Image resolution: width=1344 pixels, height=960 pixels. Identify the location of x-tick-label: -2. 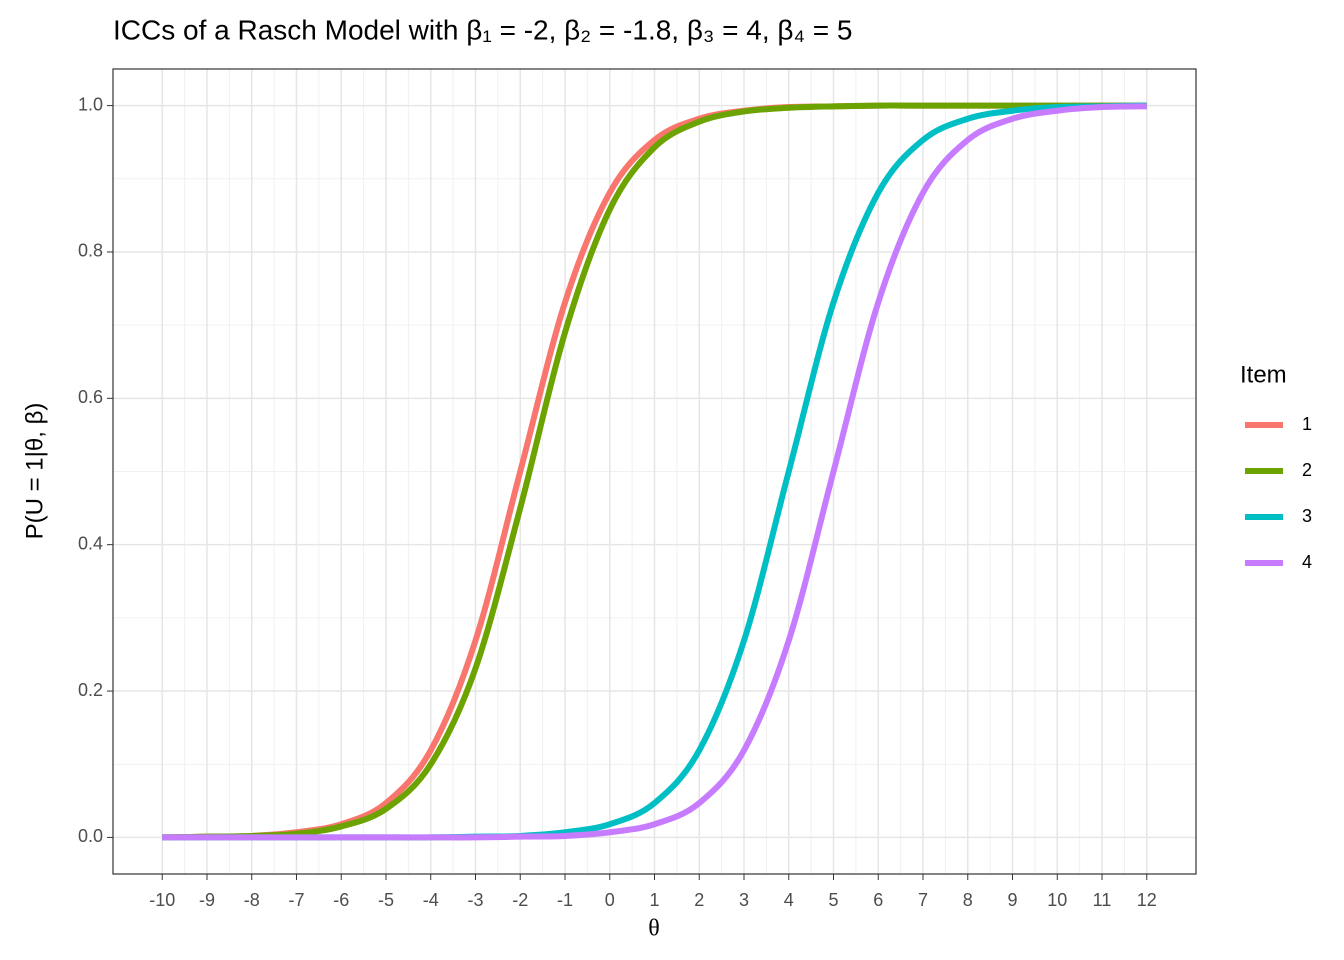
(520, 900).